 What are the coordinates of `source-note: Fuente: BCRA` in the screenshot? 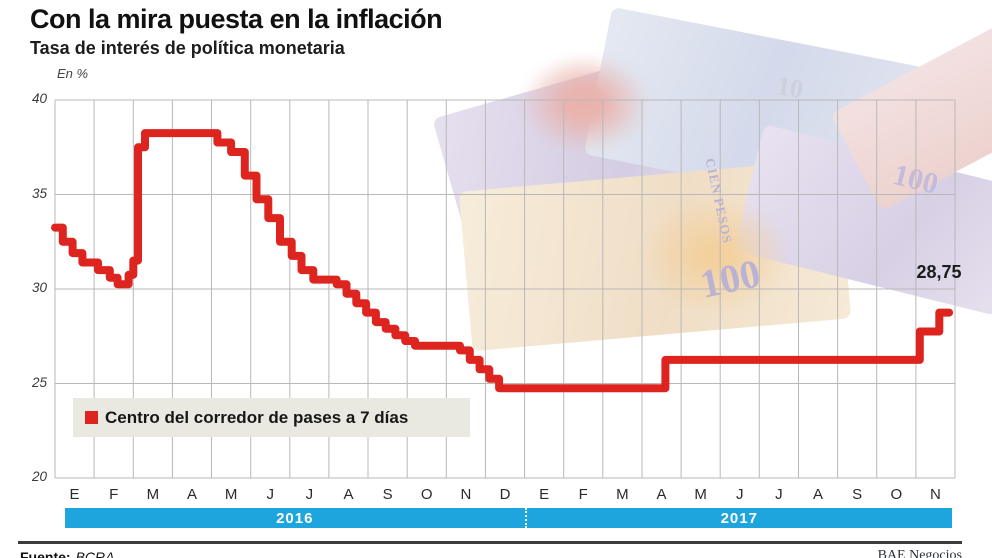 It's located at (67, 553).